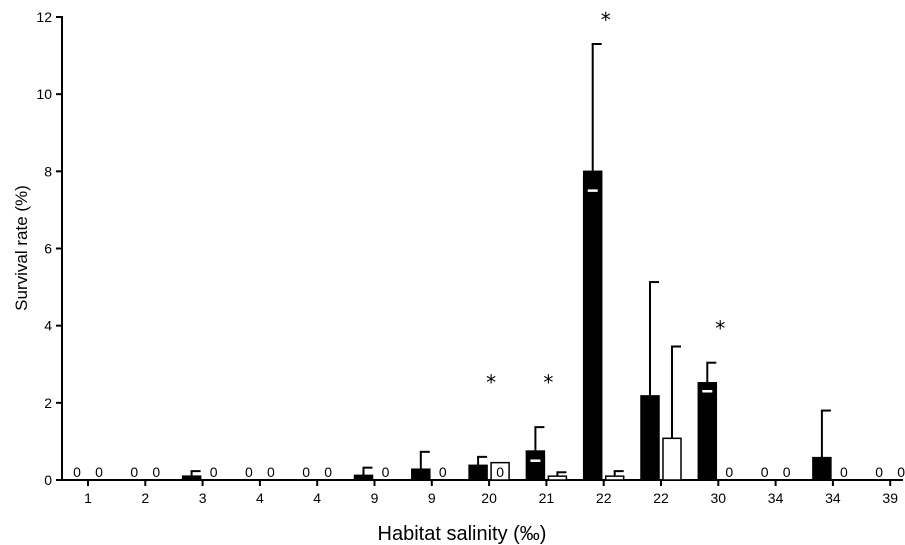 This screenshot has height=545, width=905. What do you see at coordinates (547, 498) in the screenshot?
I see `x-tick-label: 21` at bounding box center [547, 498].